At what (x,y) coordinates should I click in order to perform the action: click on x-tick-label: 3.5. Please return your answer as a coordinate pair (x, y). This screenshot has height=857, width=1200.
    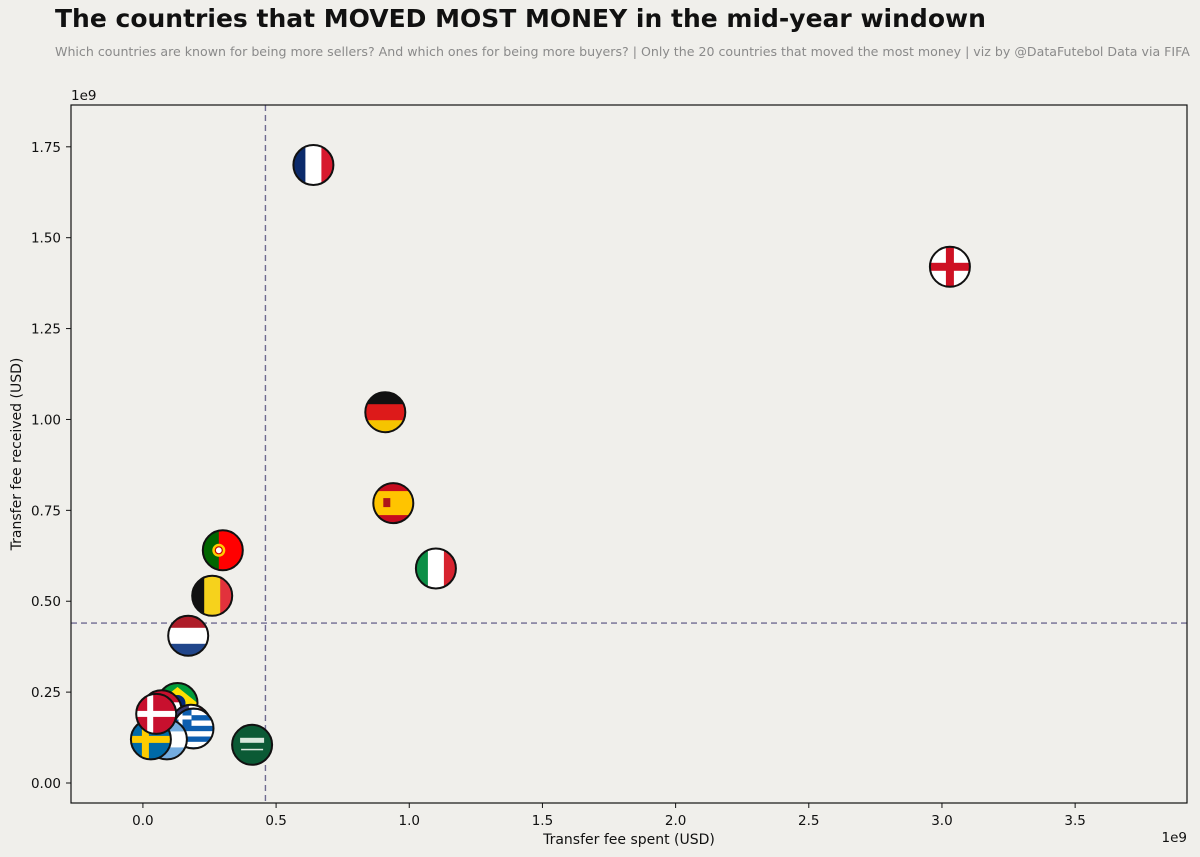
    Looking at the image, I should click on (1074, 821).